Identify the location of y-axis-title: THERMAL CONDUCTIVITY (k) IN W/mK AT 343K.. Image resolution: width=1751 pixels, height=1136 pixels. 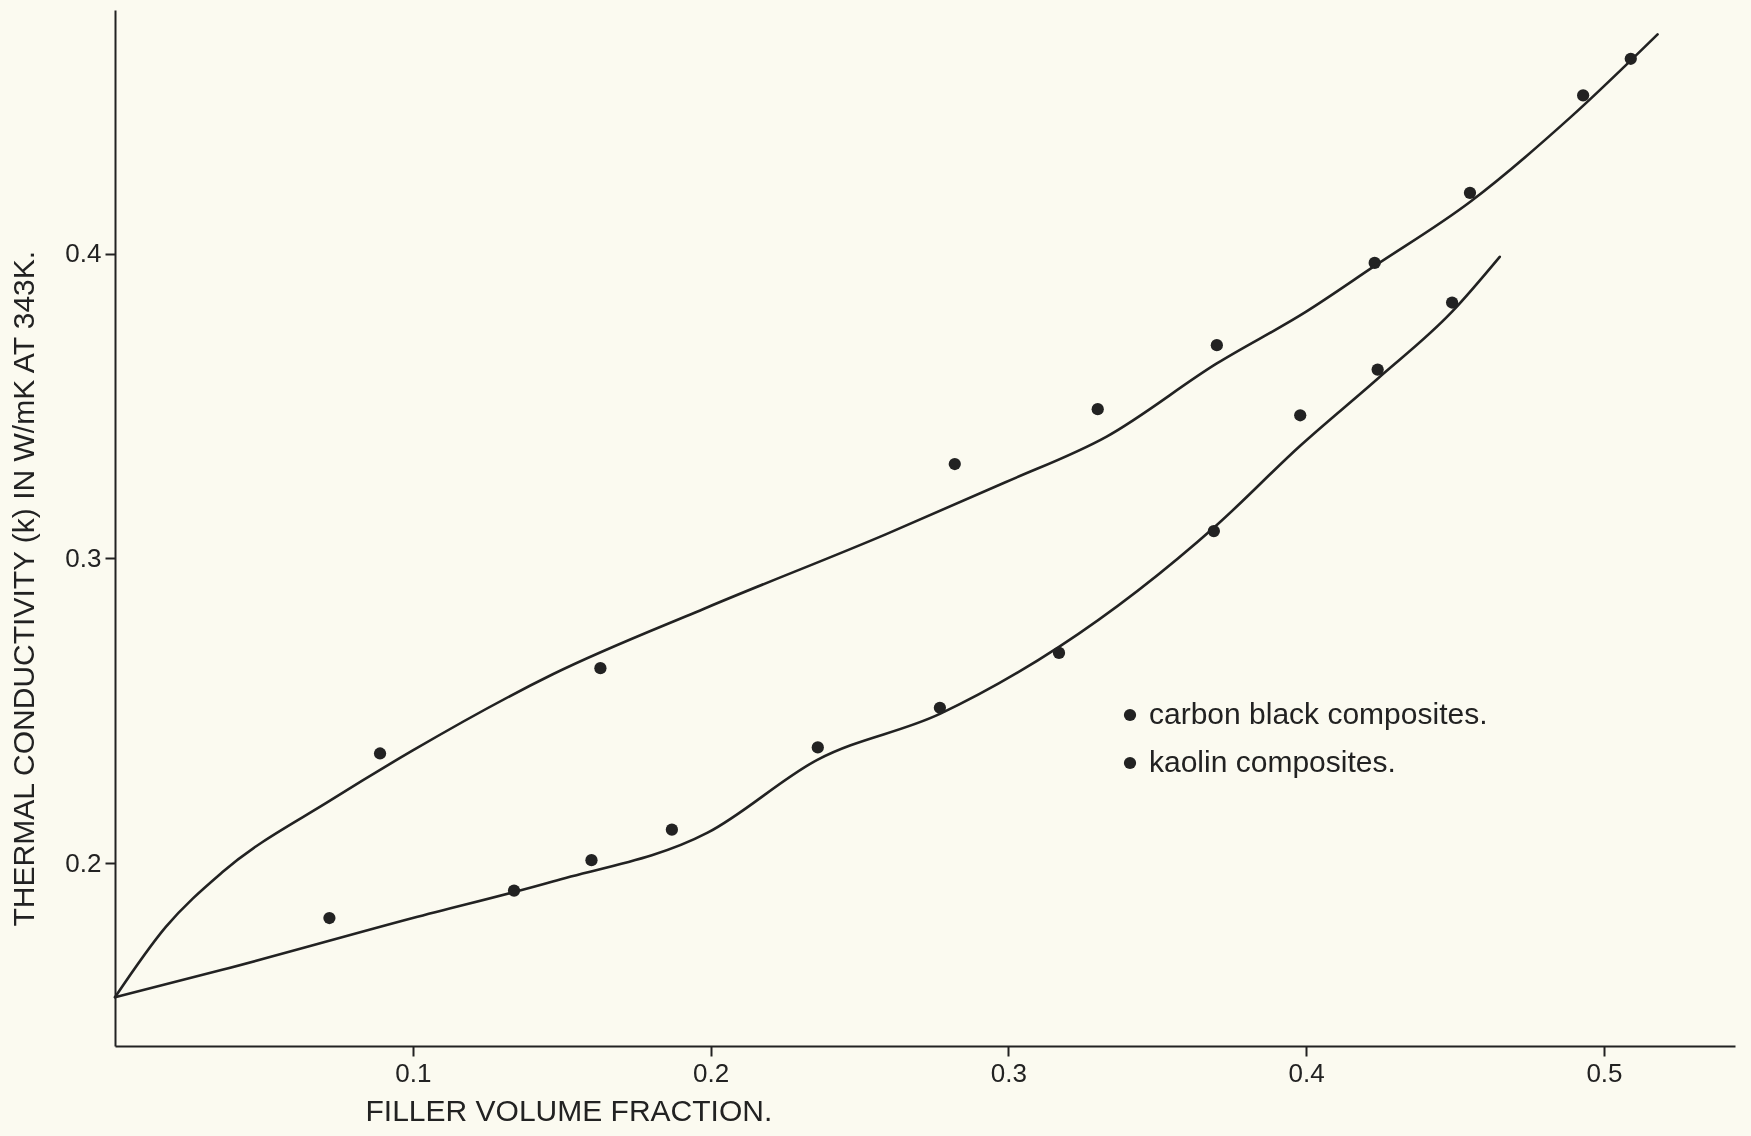
(23, 588).